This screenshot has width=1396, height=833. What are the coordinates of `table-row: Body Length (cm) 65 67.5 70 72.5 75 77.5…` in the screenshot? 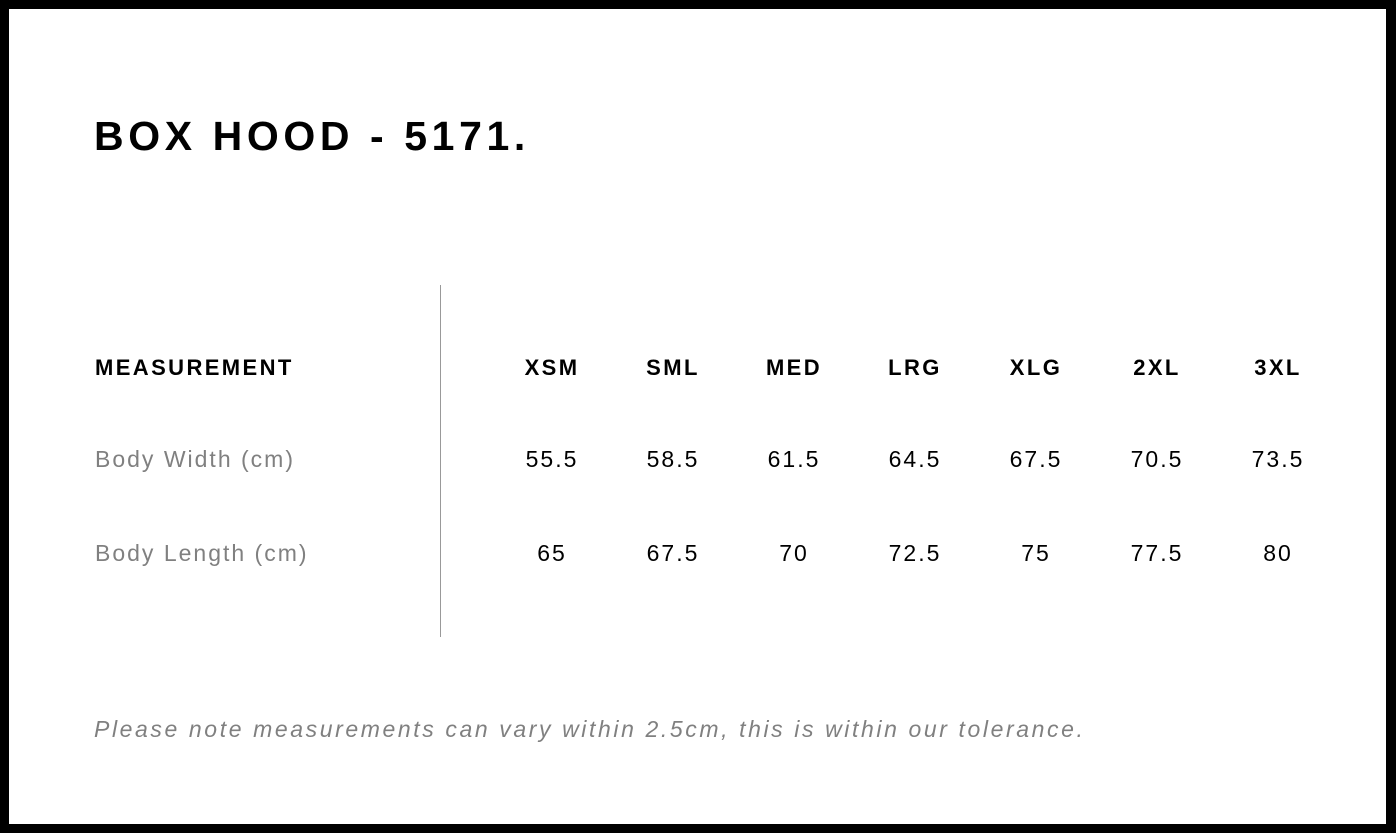 It's located at (697, 553).